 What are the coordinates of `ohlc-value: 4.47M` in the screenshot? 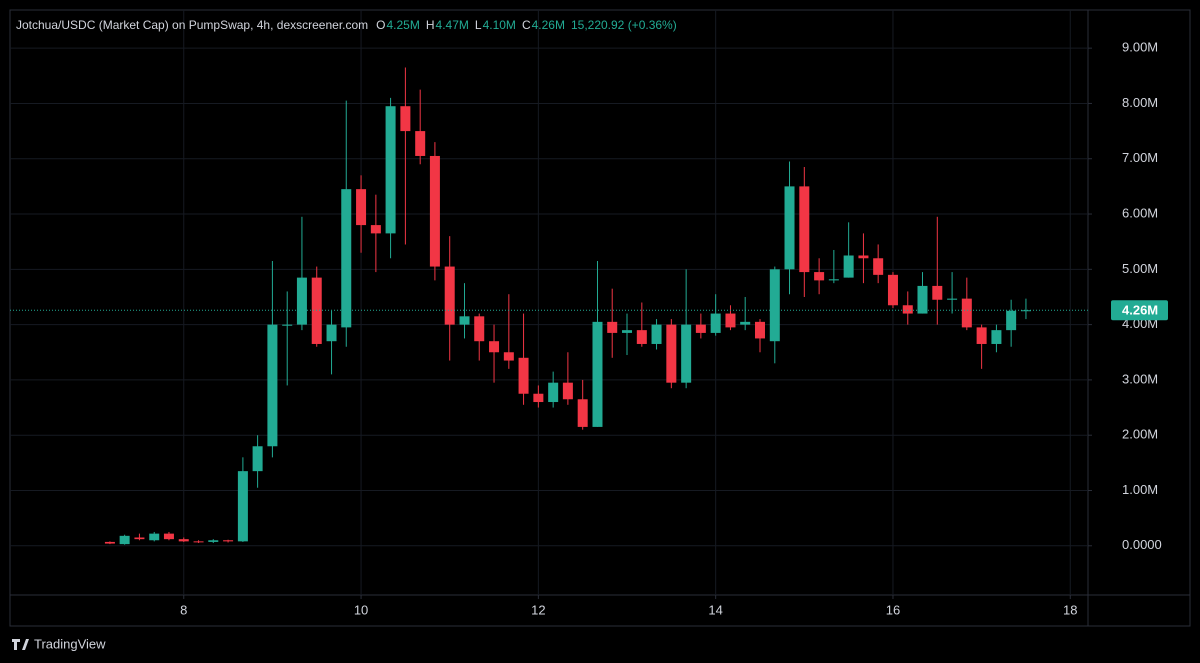 It's located at (452, 25).